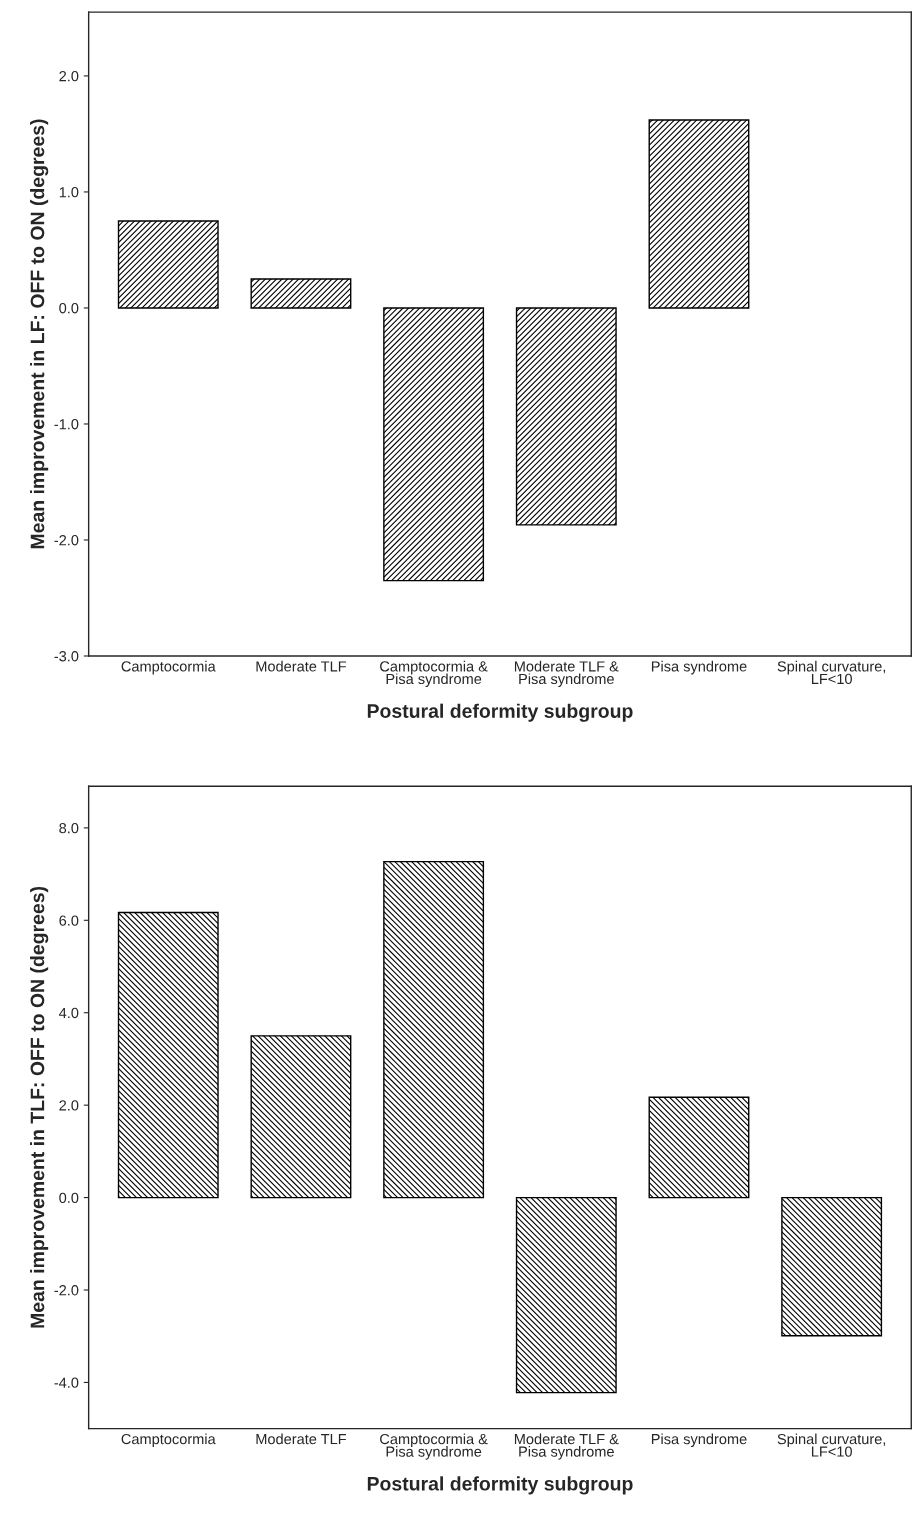  I want to click on y-tick-label: 8.0, so click(69, 828).